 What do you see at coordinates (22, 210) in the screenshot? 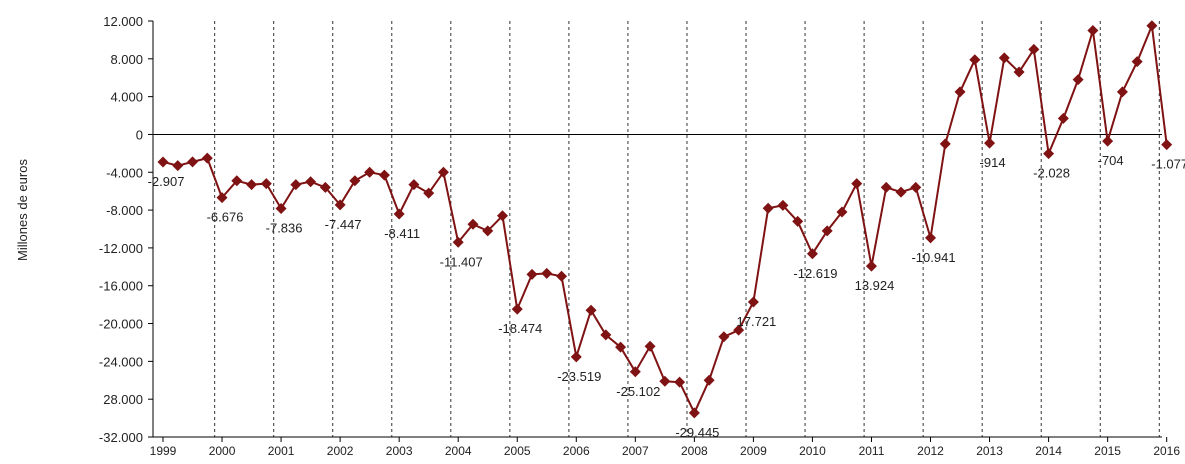
I see `y-axis-label: Millones de euros` at bounding box center [22, 210].